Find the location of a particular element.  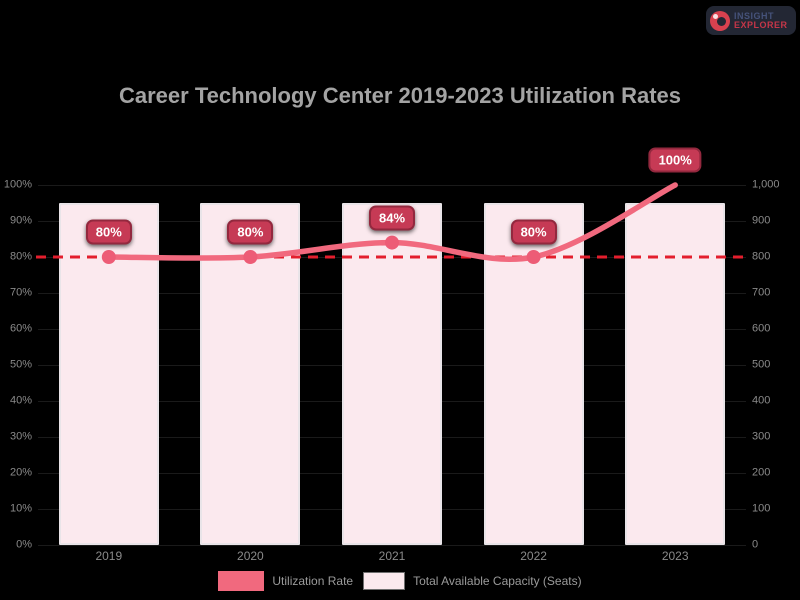

legend-item: Utilization Rate is located at coordinates (285, 581).